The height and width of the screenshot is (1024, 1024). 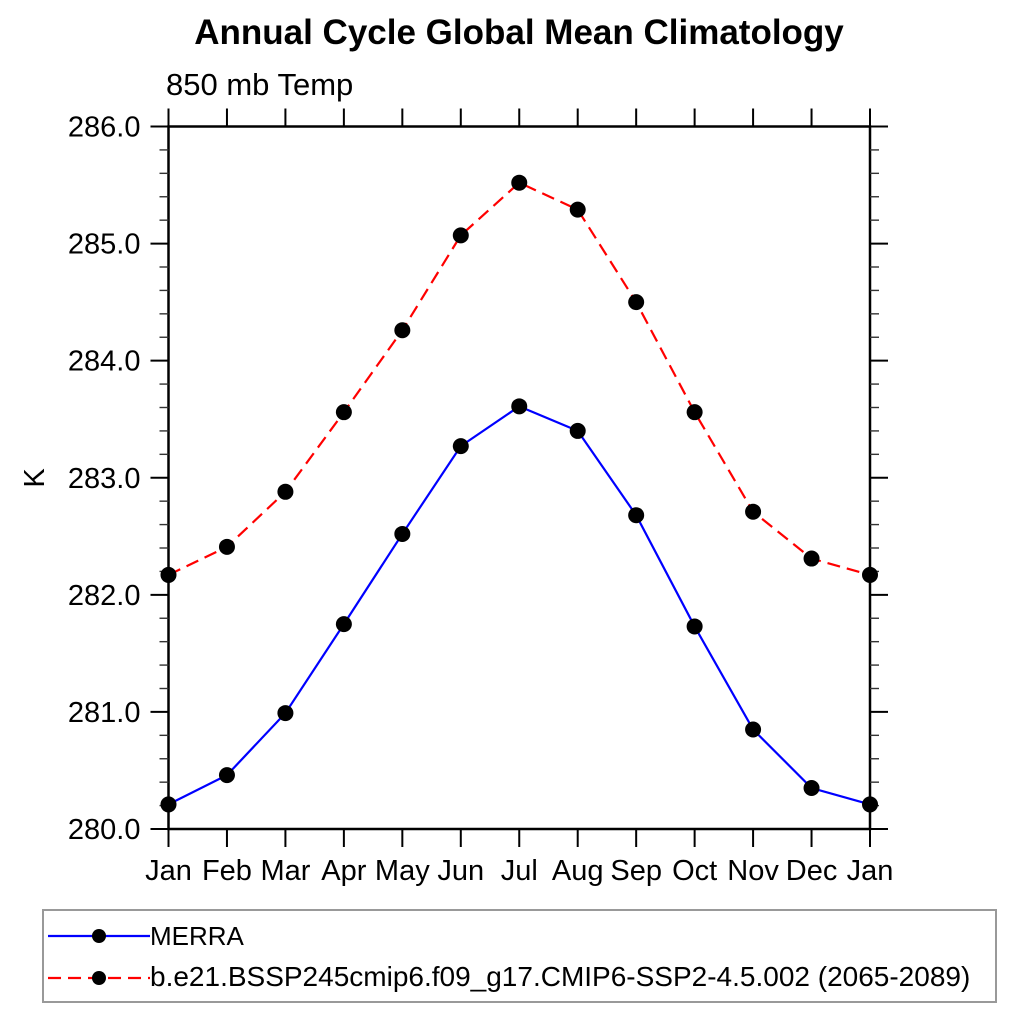 I want to click on y-tick-label: 281.0, so click(x=104, y=713).